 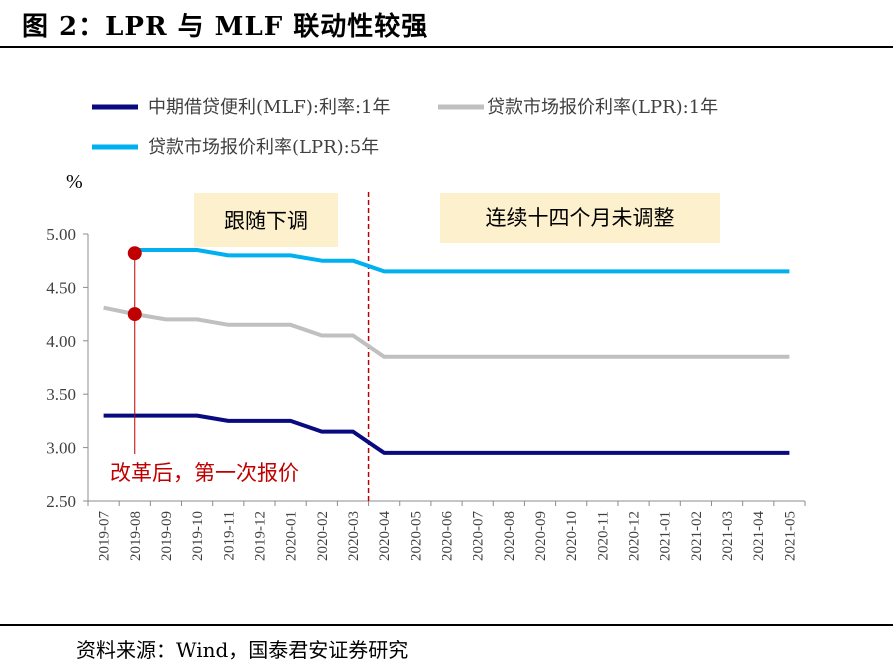 I want to click on x-tick-label: 2020-11, so click(x=603, y=535).